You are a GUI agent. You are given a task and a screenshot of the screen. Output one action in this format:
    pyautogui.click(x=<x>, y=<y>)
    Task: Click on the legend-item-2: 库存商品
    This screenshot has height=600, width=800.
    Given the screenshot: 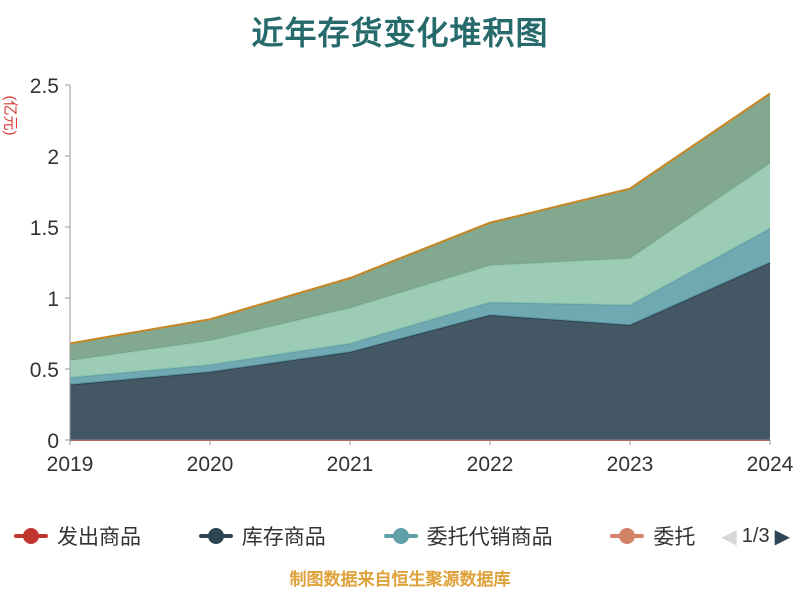 What is the action you would take?
    pyautogui.click(x=262, y=536)
    